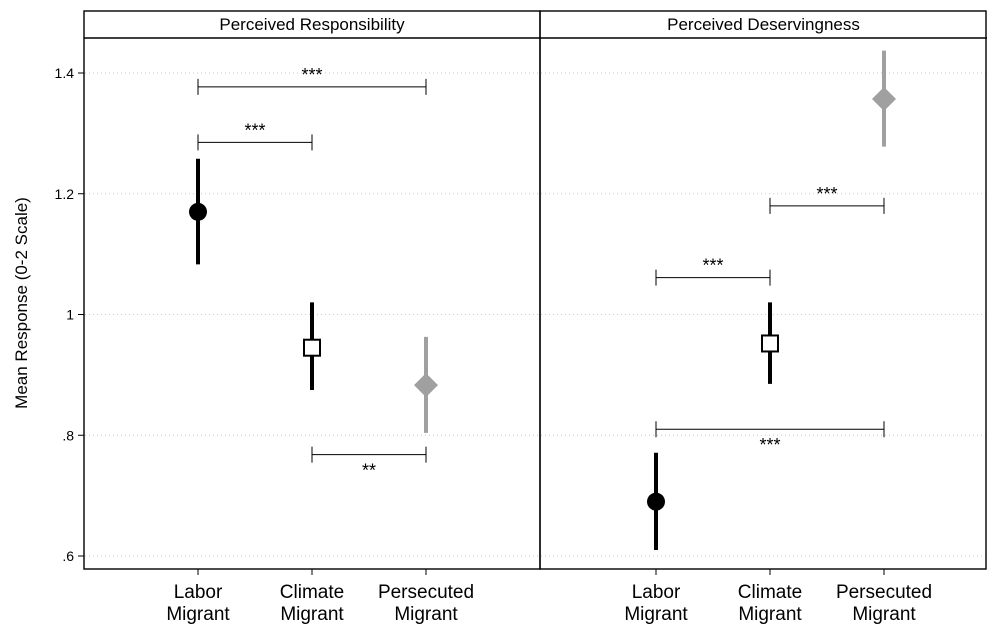  Describe the element at coordinates (312, 24) in the screenshot. I see `panel-title: Perceived Responsibility` at that location.